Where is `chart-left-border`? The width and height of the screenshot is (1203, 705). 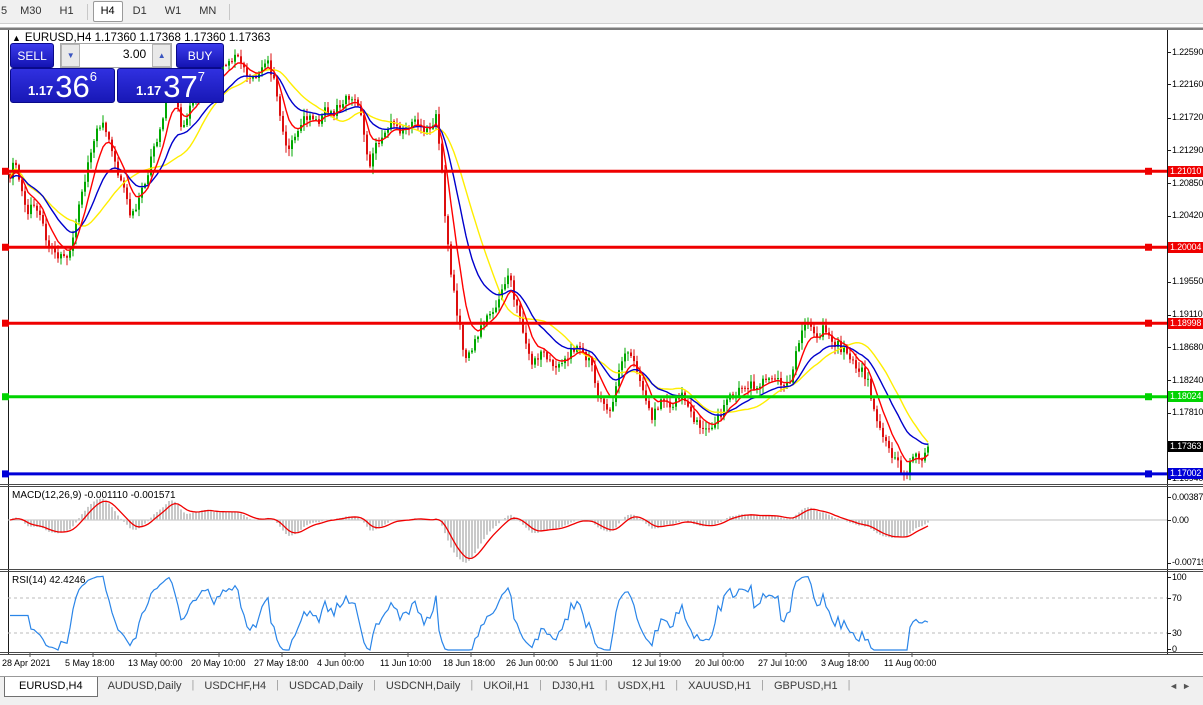
chart-left-border is located at coordinates (8, 342).